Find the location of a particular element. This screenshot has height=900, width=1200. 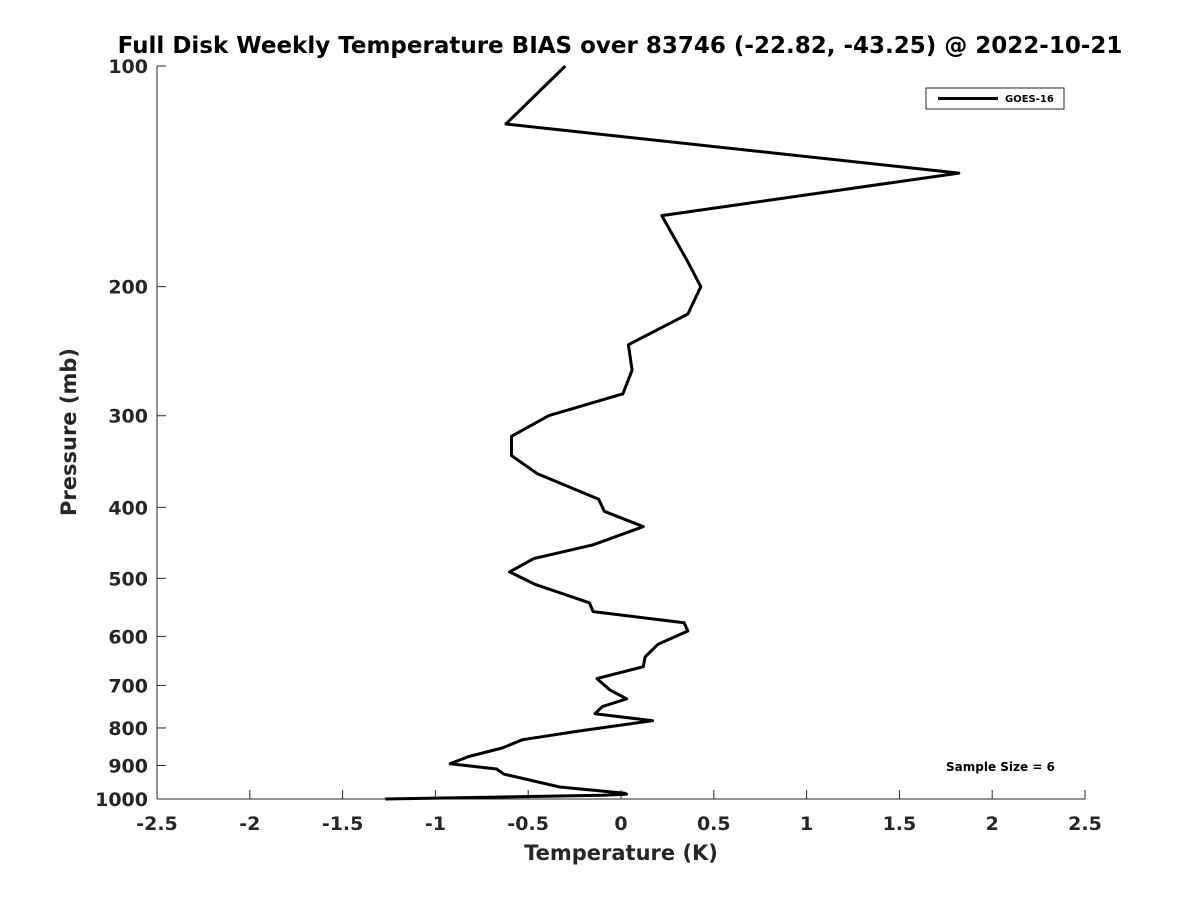

y-tick-label: 1000 is located at coordinates (121, 800).